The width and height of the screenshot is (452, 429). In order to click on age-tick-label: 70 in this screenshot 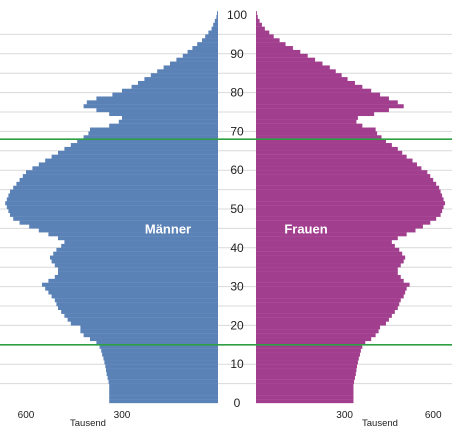, I will do `click(237, 131)`.